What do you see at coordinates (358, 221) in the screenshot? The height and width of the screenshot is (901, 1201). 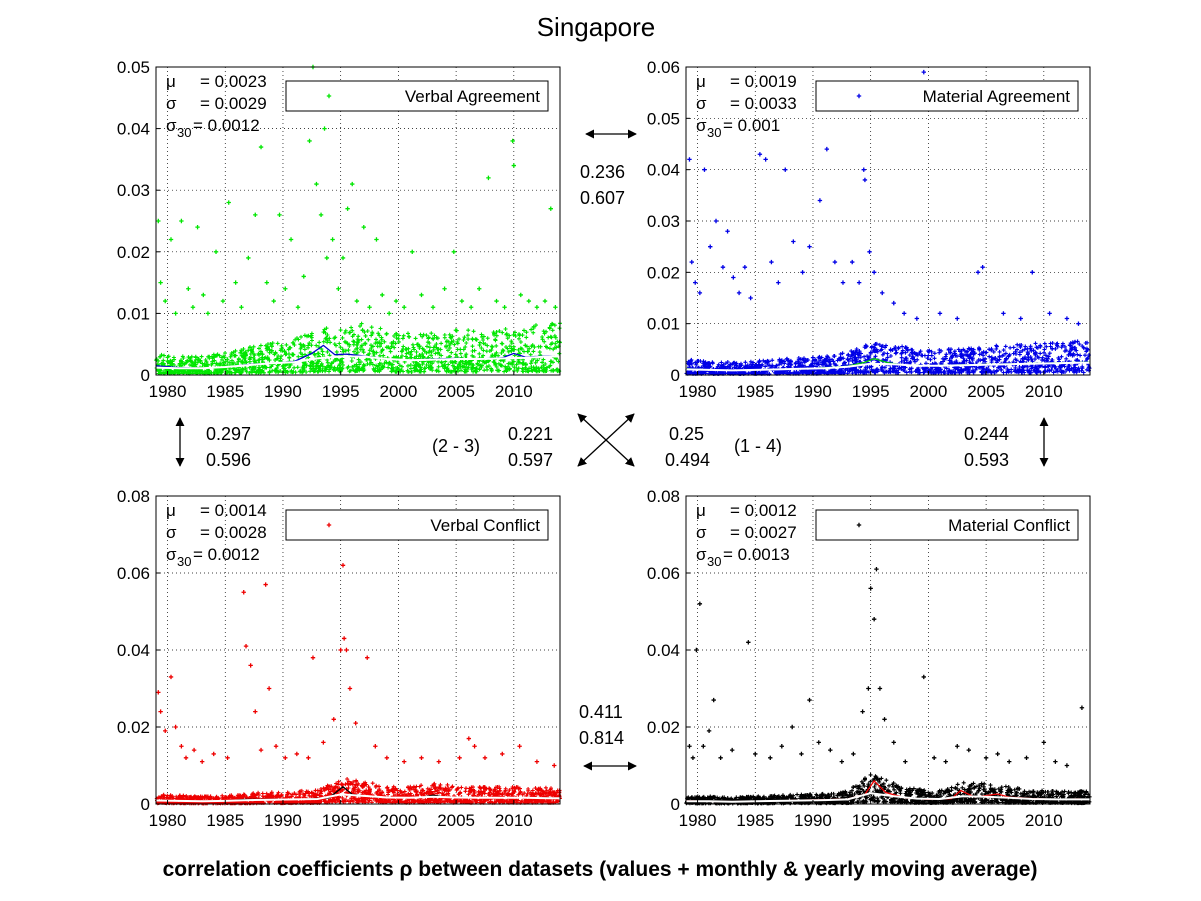 I see `chart-verbal-agreement-axes-frame` at bounding box center [358, 221].